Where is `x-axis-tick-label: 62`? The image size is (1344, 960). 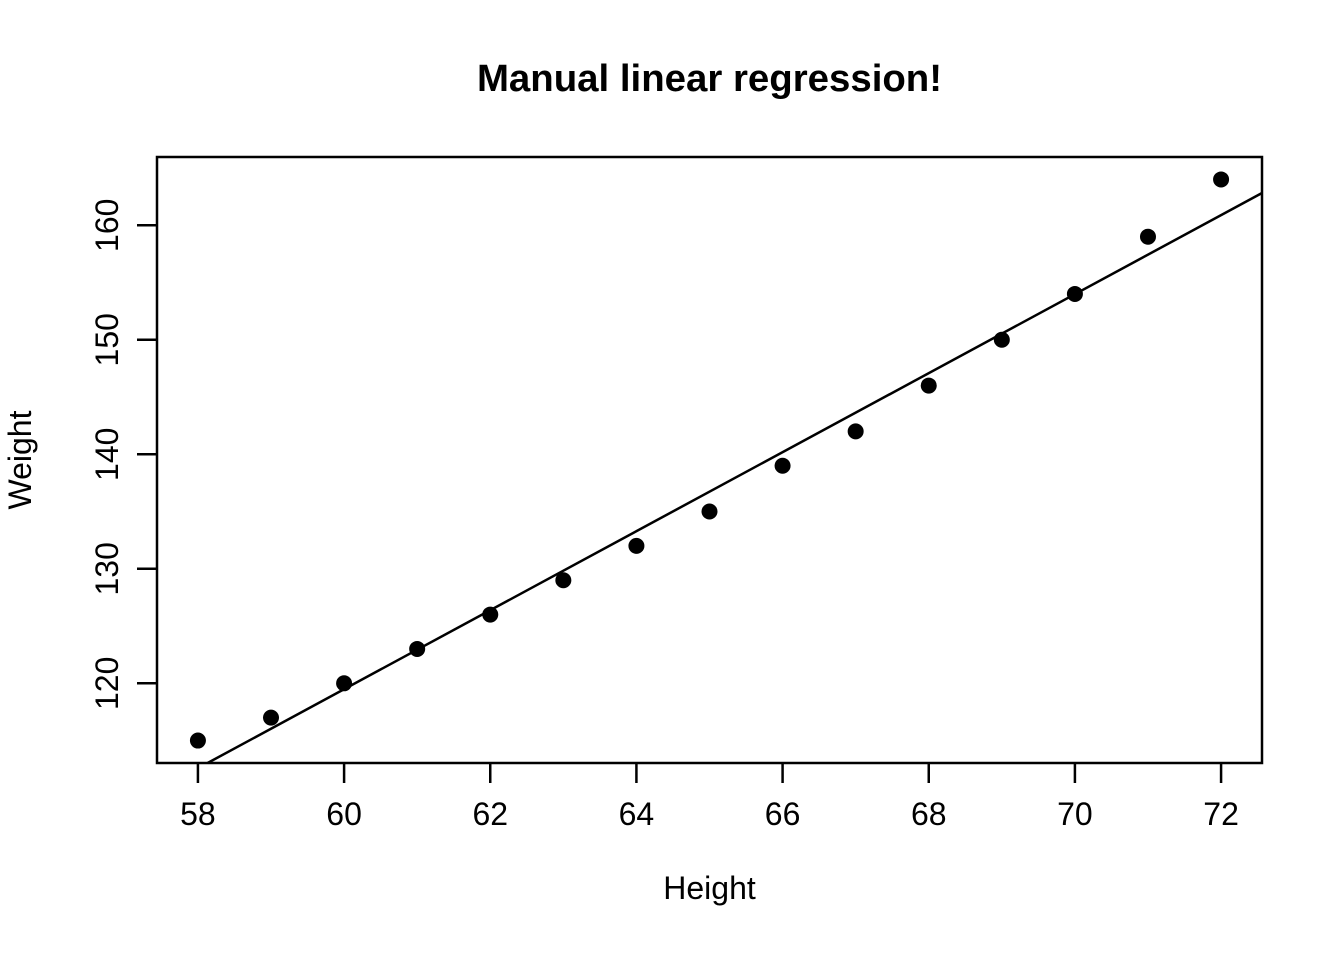
x-axis-tick-label: 62 is located at coordinates (490, 814).